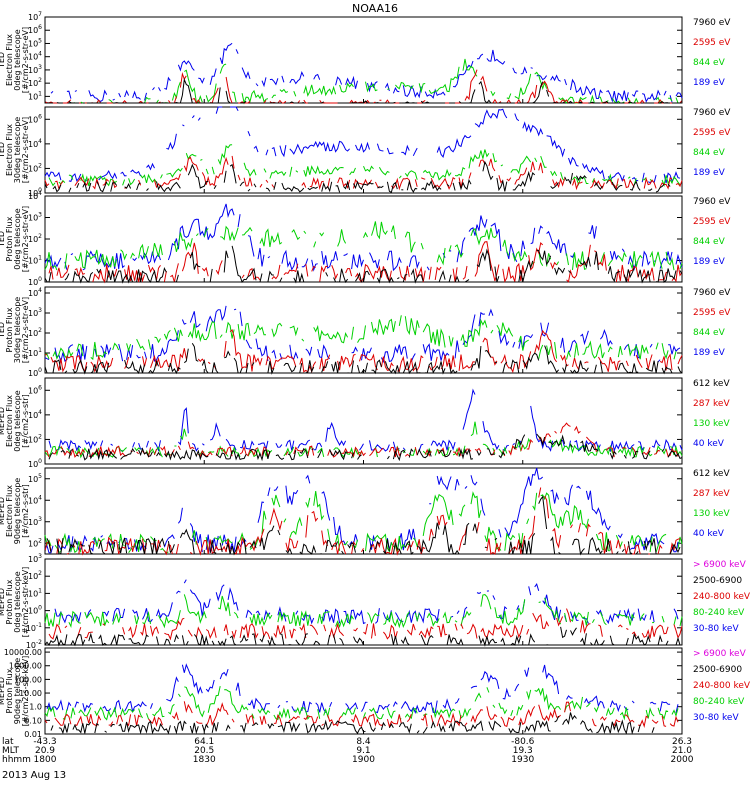  What do you see at coordinates (711, 384) in the screenshot?
I see `legend-entry: 612 keV` at bounding box center [711, 384].